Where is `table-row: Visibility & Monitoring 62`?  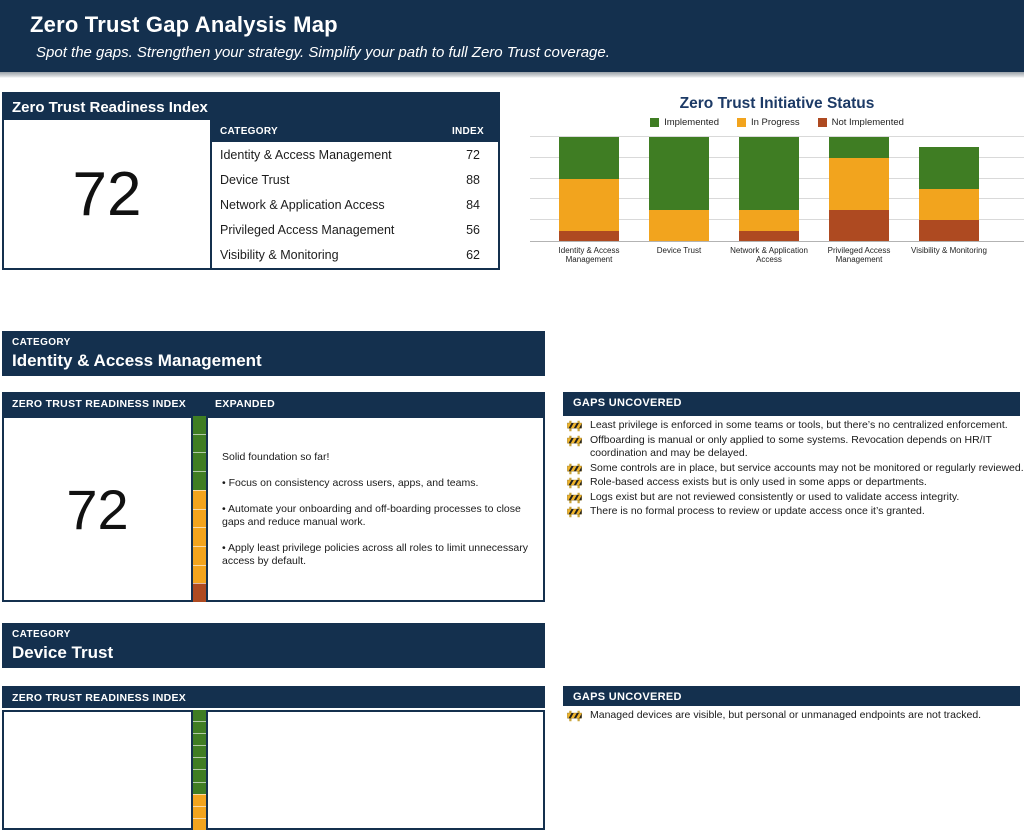 table-row: Visibility & Monitoring 62 is located at coordinates (355, 255).